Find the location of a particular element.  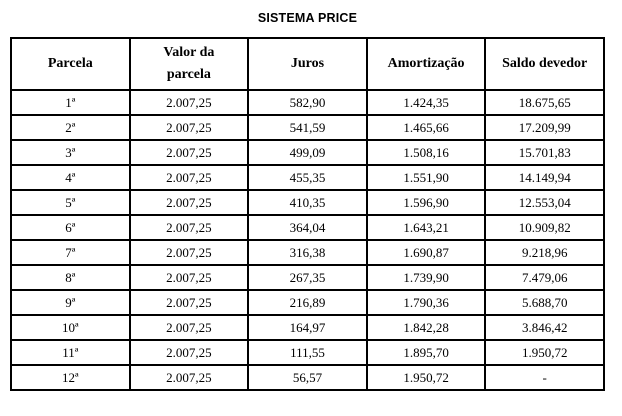

cell-parcela: 11ª is located at coordinates (70, 352).